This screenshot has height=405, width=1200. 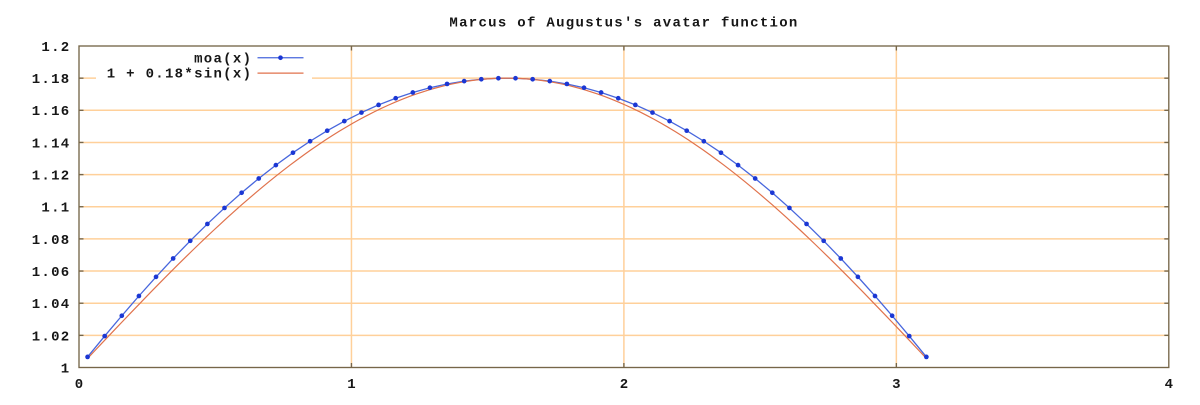 What do you see at coordinates (51, 144) in the screenshot?
I see `svg-text: 1.14` at bounding box center [51, 144].